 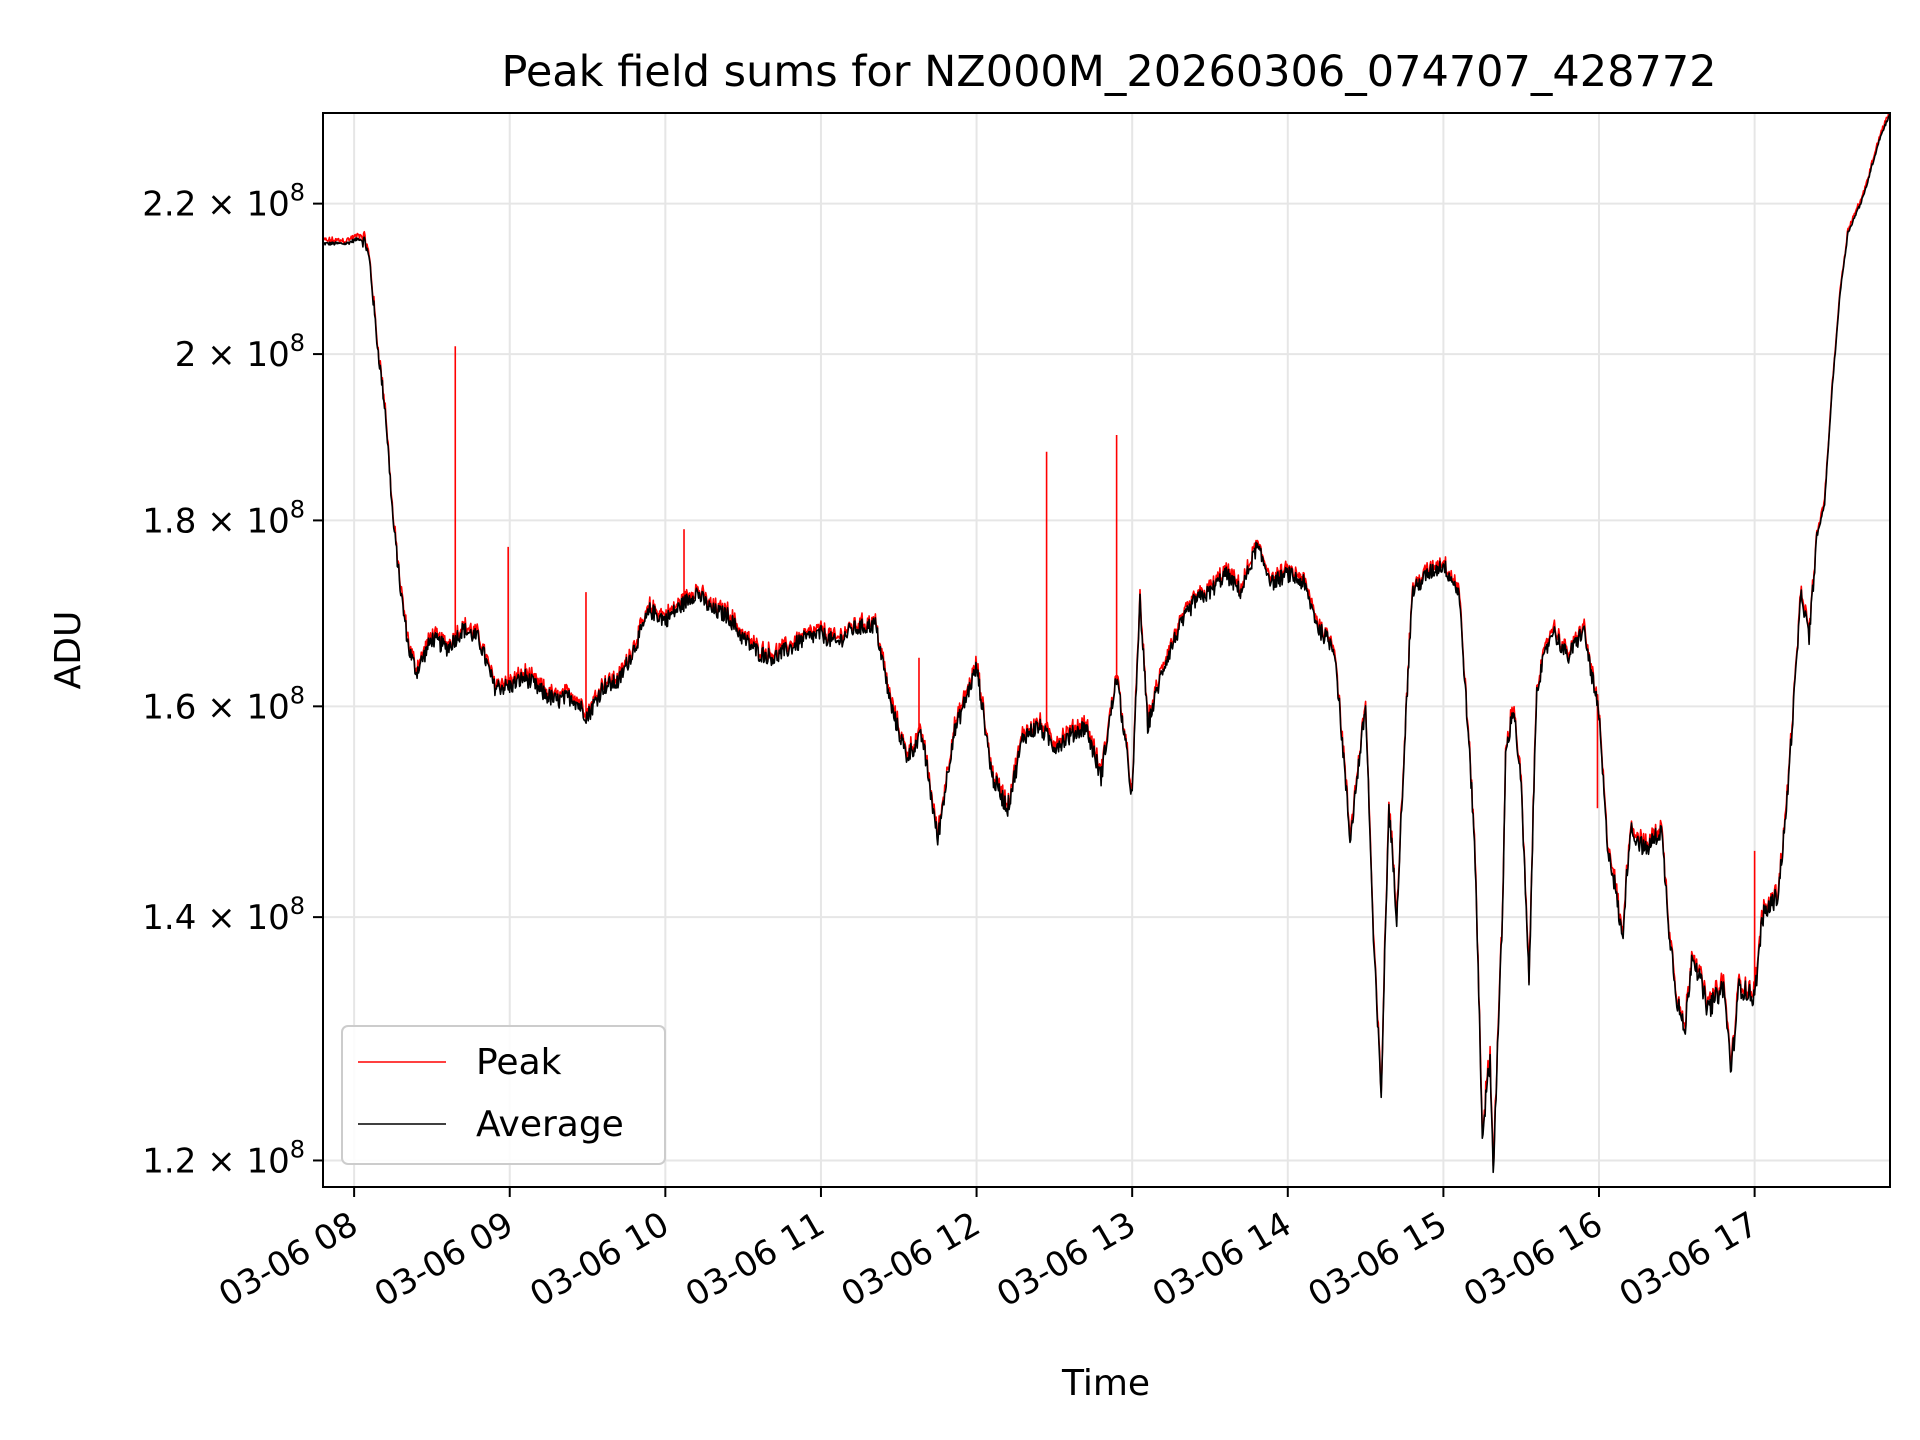 I want to click on y-tick-label: 2 × 108, so click(x=240, y=352).